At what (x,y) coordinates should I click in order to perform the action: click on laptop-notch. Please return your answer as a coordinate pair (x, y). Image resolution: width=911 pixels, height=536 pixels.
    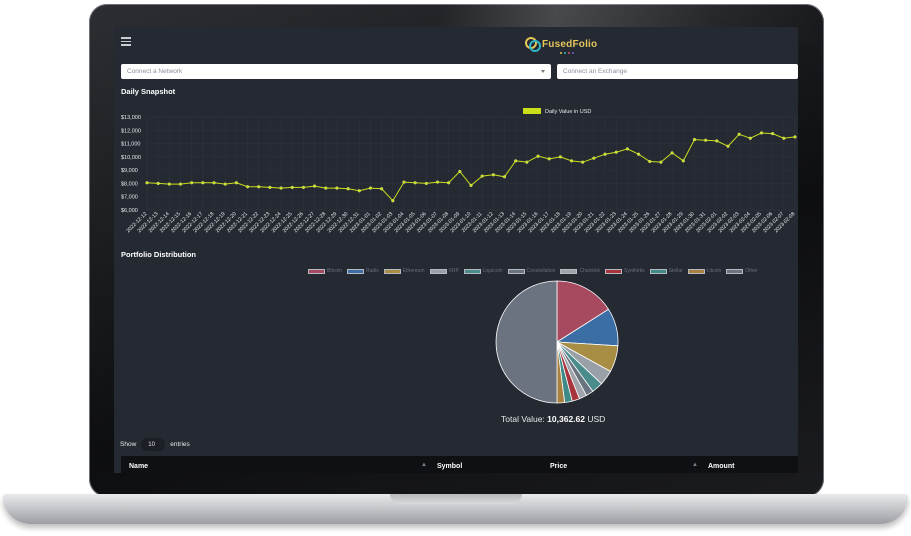
    Looking at the image, I should click on (456, 499).